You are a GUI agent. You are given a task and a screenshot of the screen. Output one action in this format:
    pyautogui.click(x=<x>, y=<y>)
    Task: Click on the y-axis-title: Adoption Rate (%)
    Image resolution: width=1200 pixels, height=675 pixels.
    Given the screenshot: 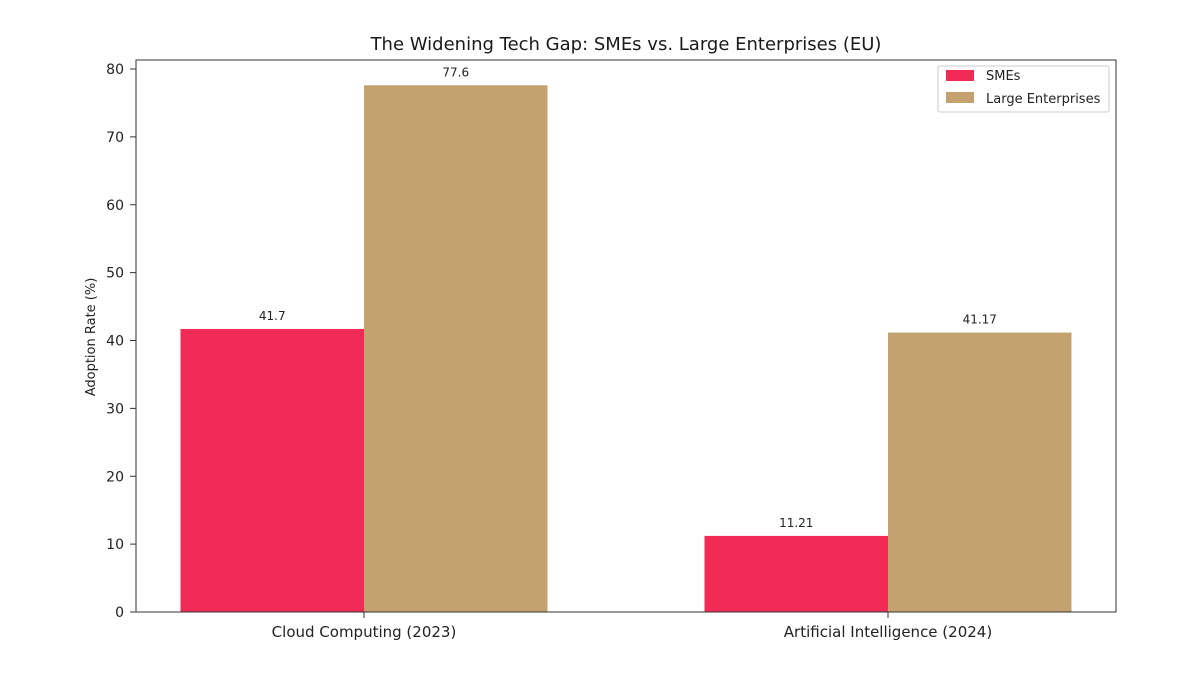 What is the action you would take?
    pyautogui.click(x=91, y=337)
    